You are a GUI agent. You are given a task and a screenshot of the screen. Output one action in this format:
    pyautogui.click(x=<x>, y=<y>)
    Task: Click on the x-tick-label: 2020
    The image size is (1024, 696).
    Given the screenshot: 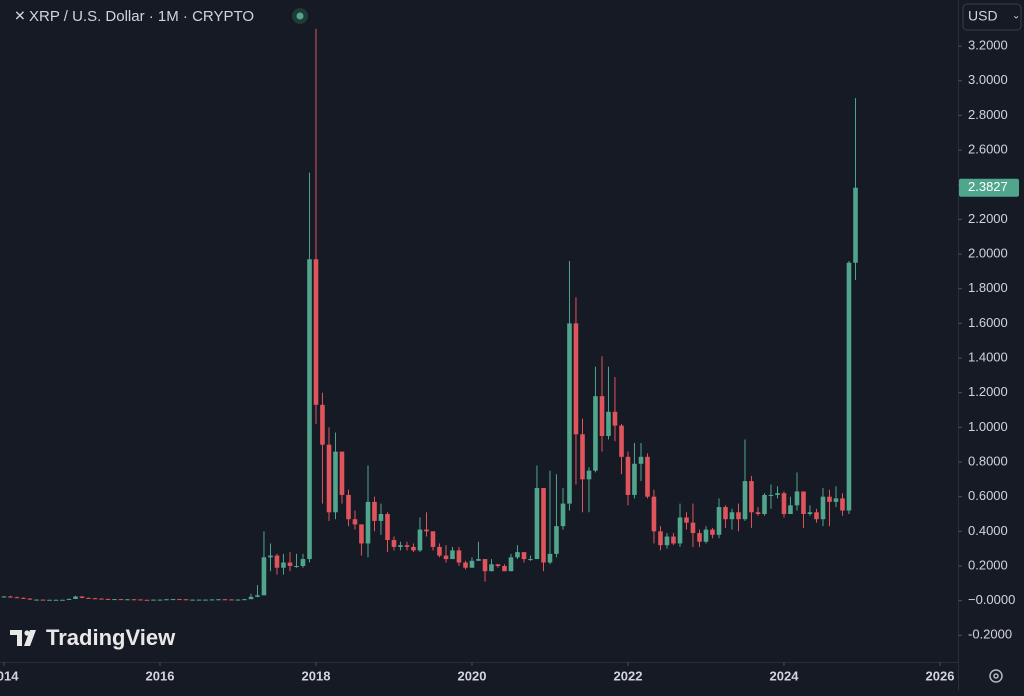 What is the action you would take?
    pyautogui.click(x=472, y=675)
    